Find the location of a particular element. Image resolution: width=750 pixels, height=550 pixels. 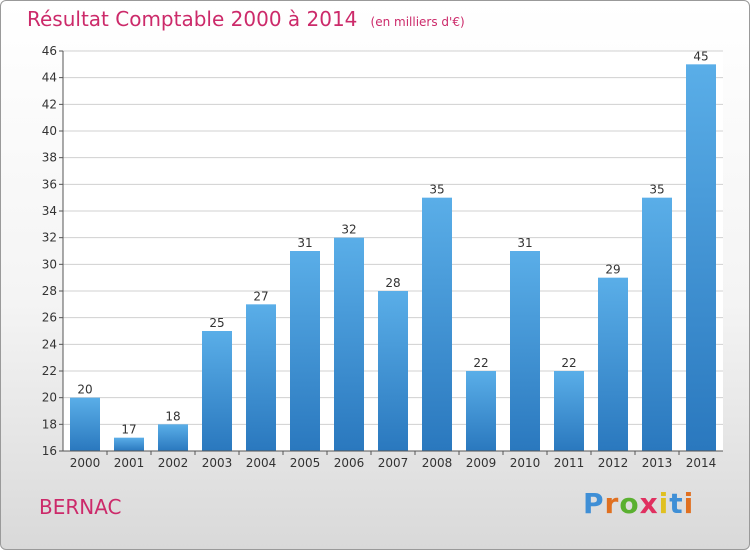

y-tick-label: 36 is located at coordinates (49, 184).